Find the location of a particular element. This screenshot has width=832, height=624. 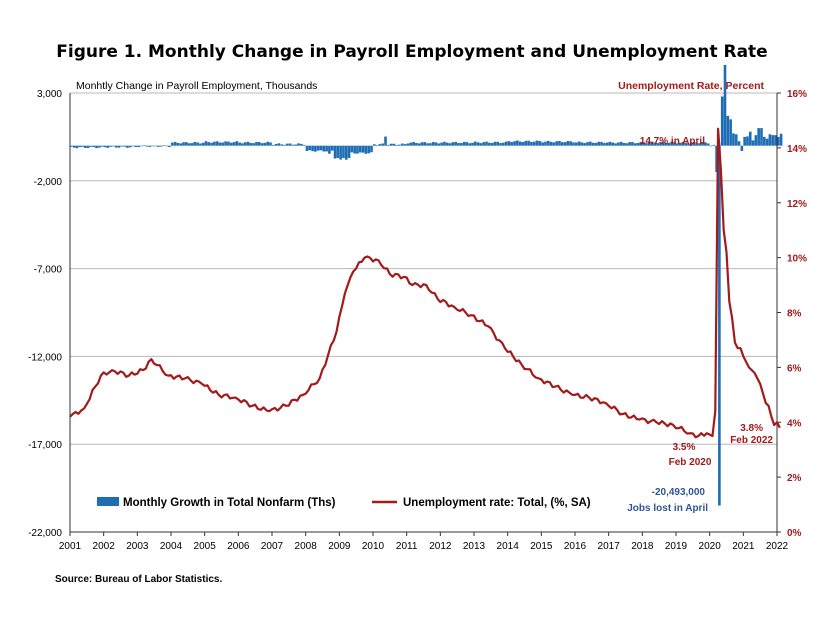

x-tick-label: 2010 is located at coordinates (373, 546).